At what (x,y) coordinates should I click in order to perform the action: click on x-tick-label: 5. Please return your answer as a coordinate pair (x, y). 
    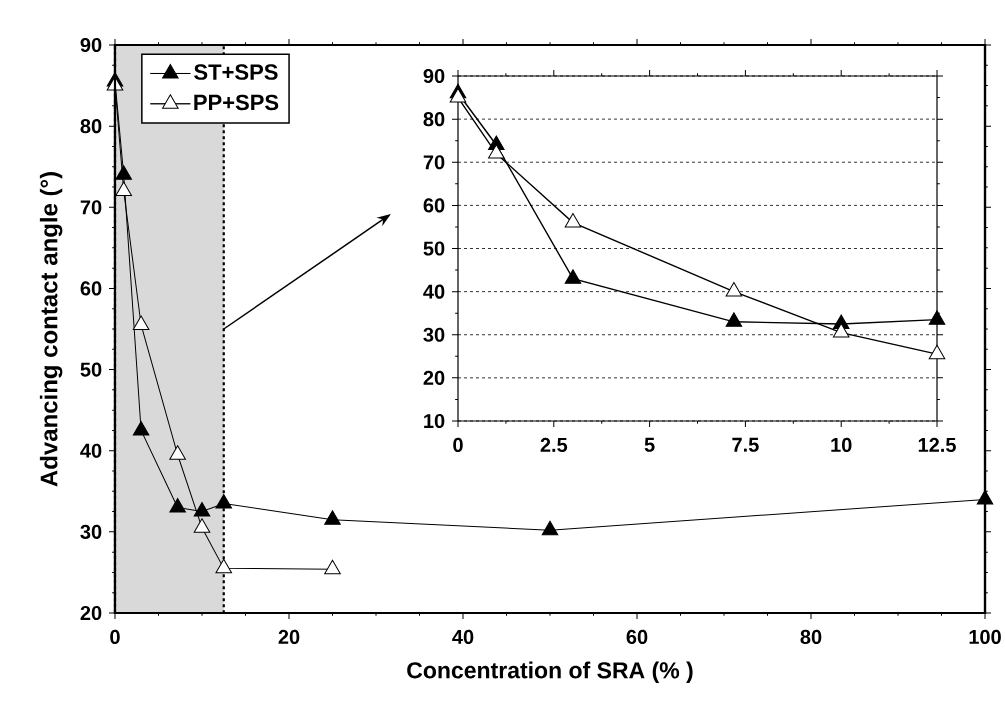
    Looking at the image, I should click on (649, 444).